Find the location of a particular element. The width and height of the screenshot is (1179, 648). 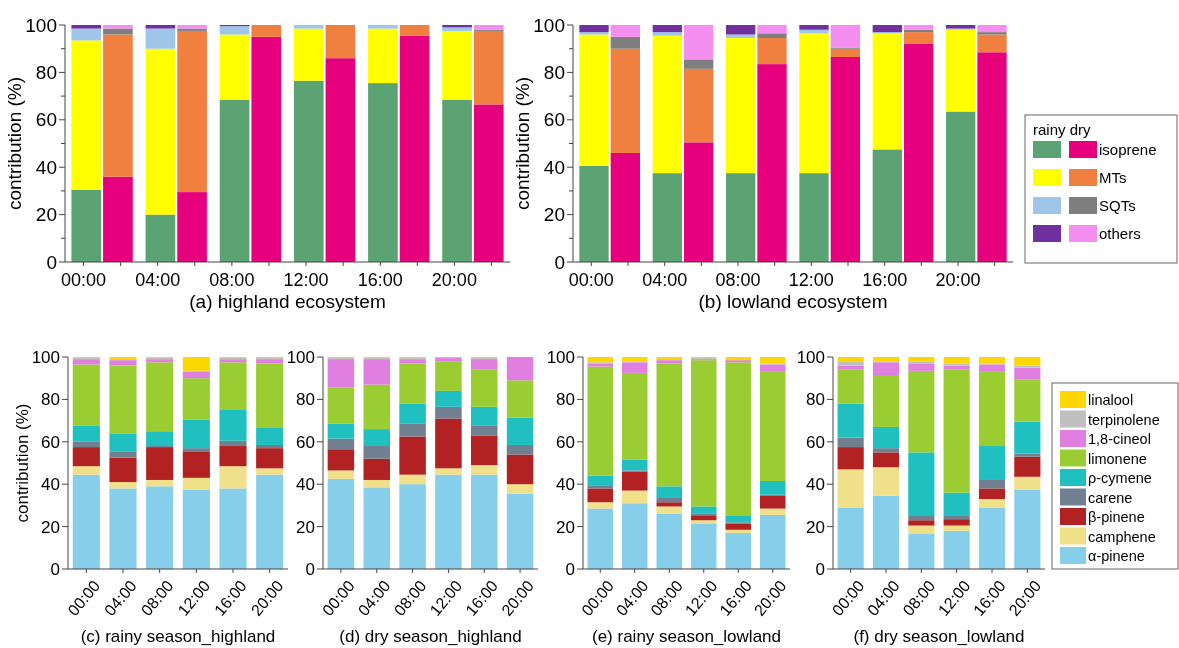

legend-label: MTs is located at coordinates (1113, 177).